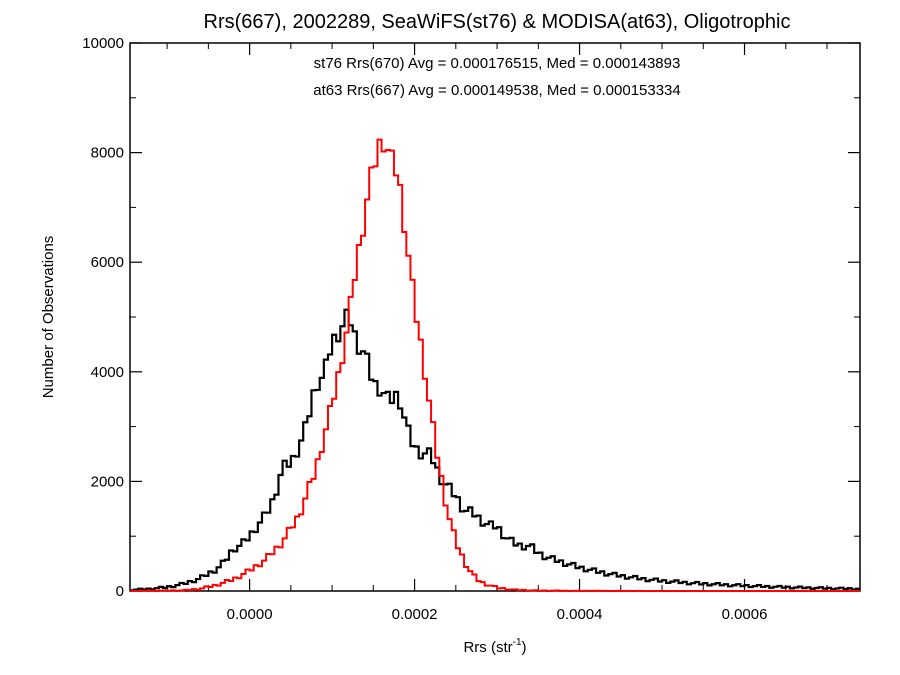 The height and width of the screenshot is (675, 900). Describe the element at coordinates (103, 43) in the screenshot. I see `y-tick-label: 10000` at that location.